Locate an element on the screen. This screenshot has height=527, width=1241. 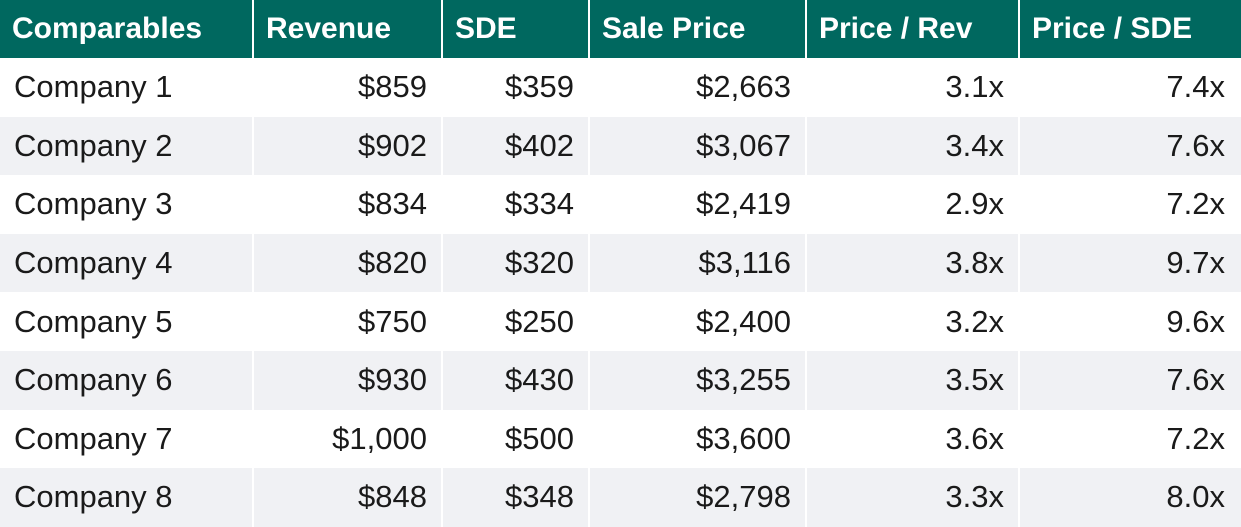
price-rev-cell: 3.6x is located at coordinates (913, 439).